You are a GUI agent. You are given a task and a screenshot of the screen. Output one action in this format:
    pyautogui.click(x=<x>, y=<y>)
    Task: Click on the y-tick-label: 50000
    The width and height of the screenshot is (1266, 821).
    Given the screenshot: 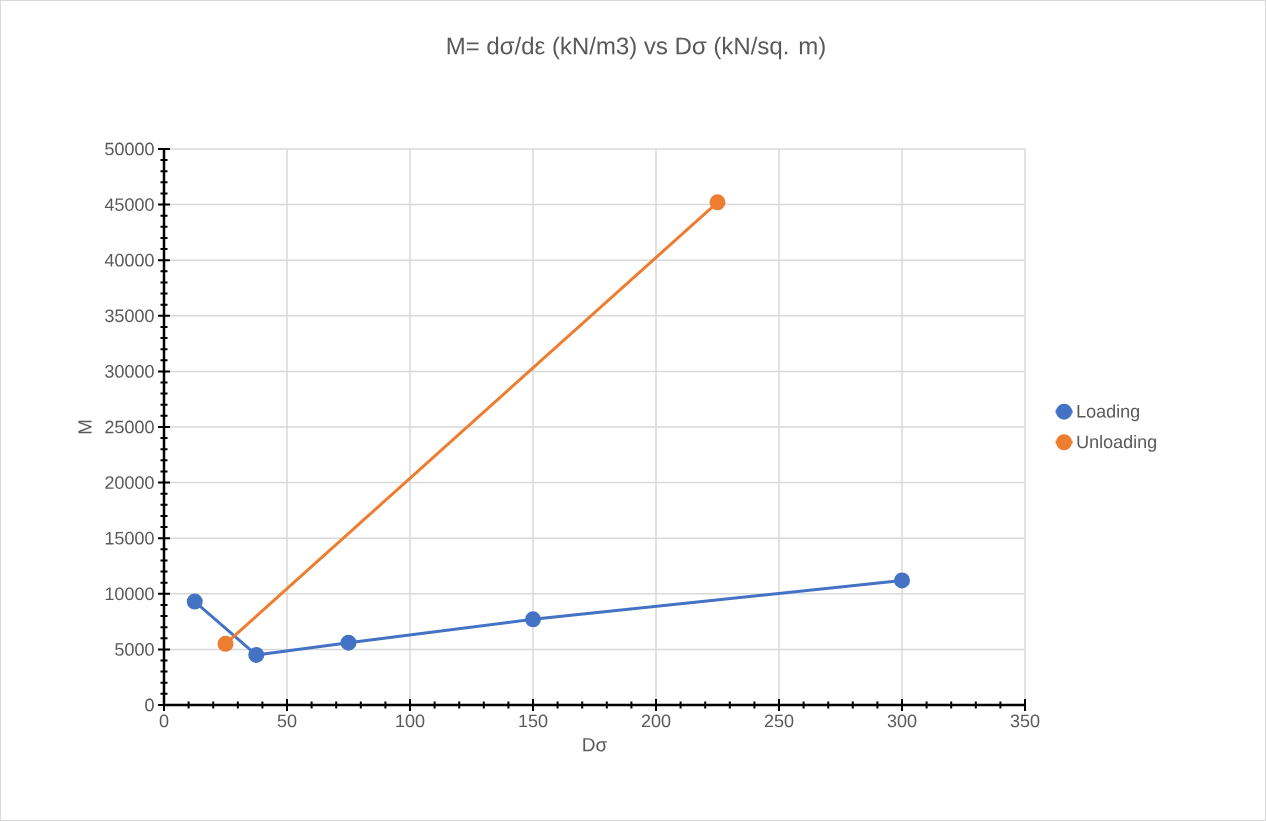 What is the action you would take?
    pyautogui.click(x=129, y=149)
    